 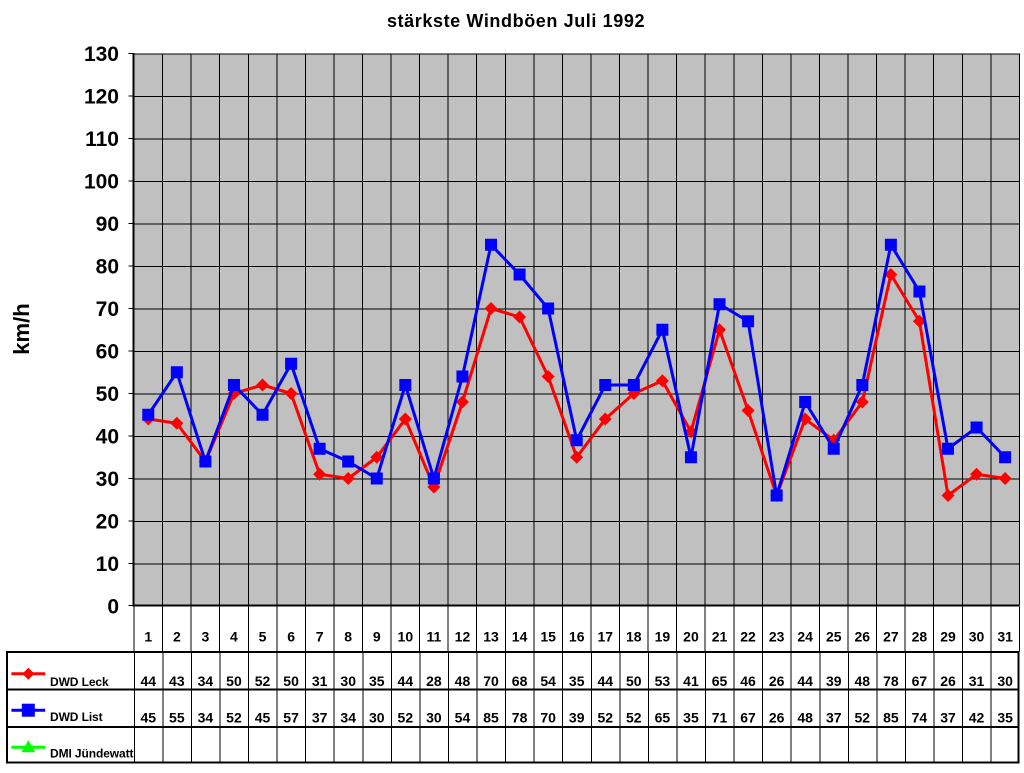 What do you see at coordinates (663, 681) in the screenshot?
I see `svg-text: 53` at bounding box center [663, 681].